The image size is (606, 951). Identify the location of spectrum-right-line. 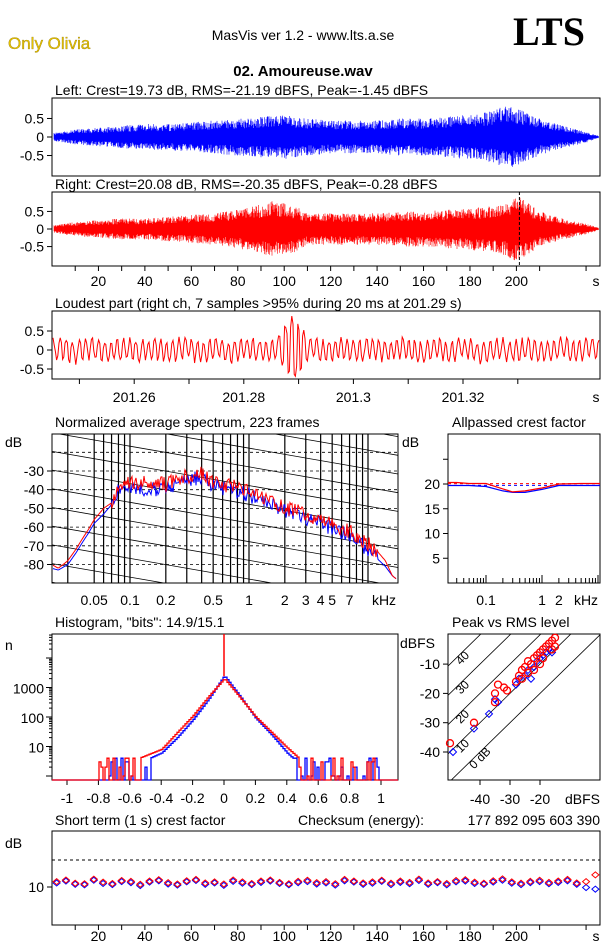
(224, 523).